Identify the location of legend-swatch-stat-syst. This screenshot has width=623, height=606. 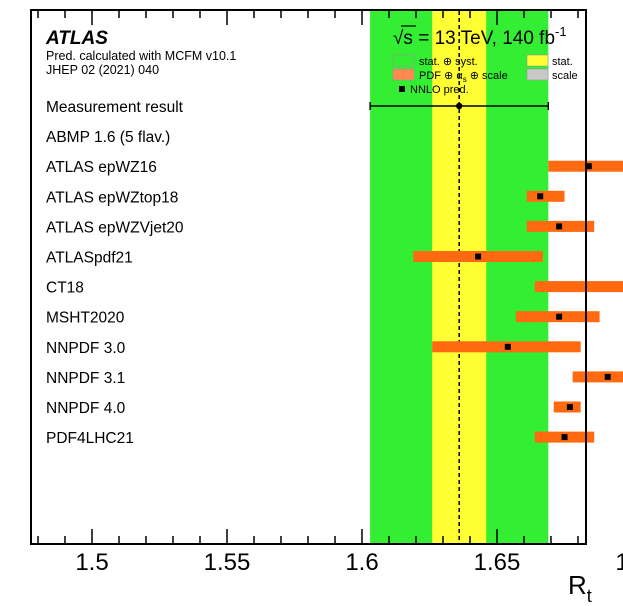
(403, 60).